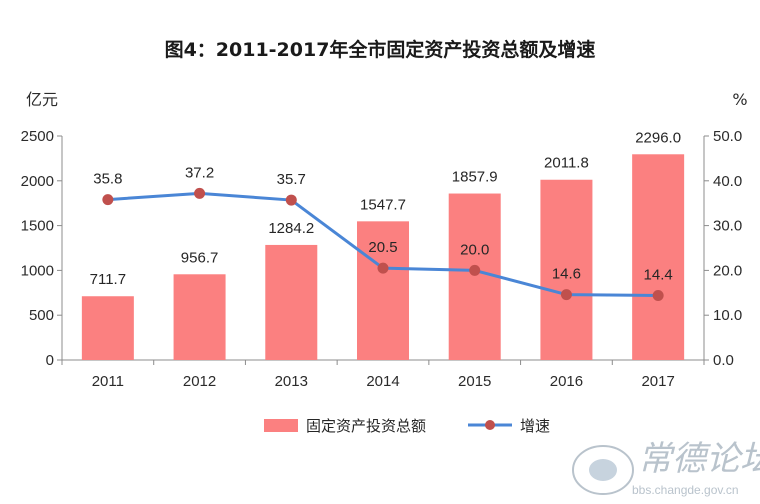 The height and width of the screenshot is (504, 760). What do you see at coordinates (107, 179) in the screenshot?
I see `line-value-label: 35.8` at bounding box center [107, 179].